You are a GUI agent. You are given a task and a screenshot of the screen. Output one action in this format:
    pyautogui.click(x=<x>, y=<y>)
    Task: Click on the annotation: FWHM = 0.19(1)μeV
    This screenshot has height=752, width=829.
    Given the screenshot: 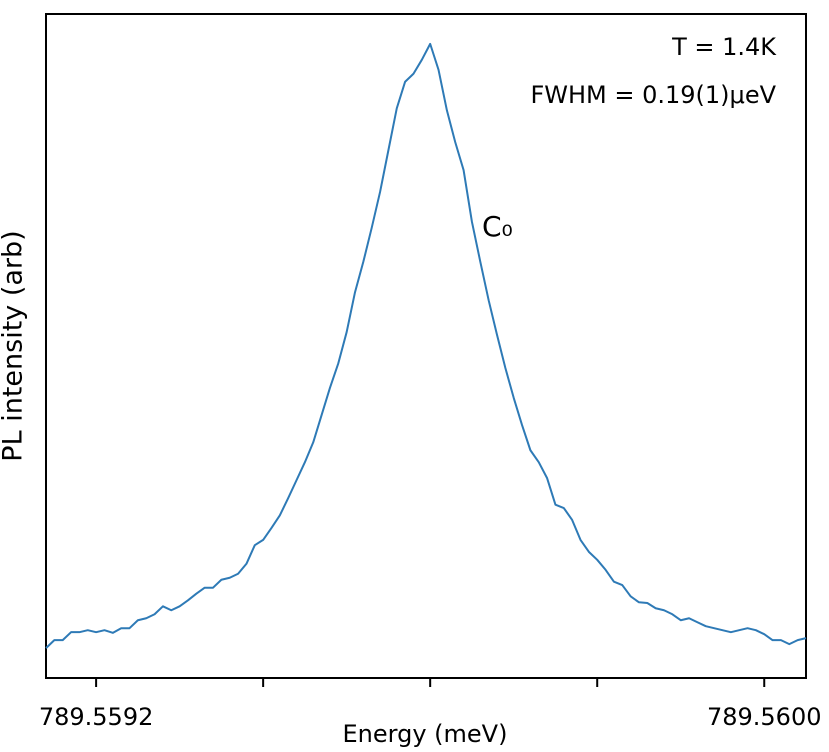 What is the action you would take?
    pyautogui.click(x=653, y=95)
    